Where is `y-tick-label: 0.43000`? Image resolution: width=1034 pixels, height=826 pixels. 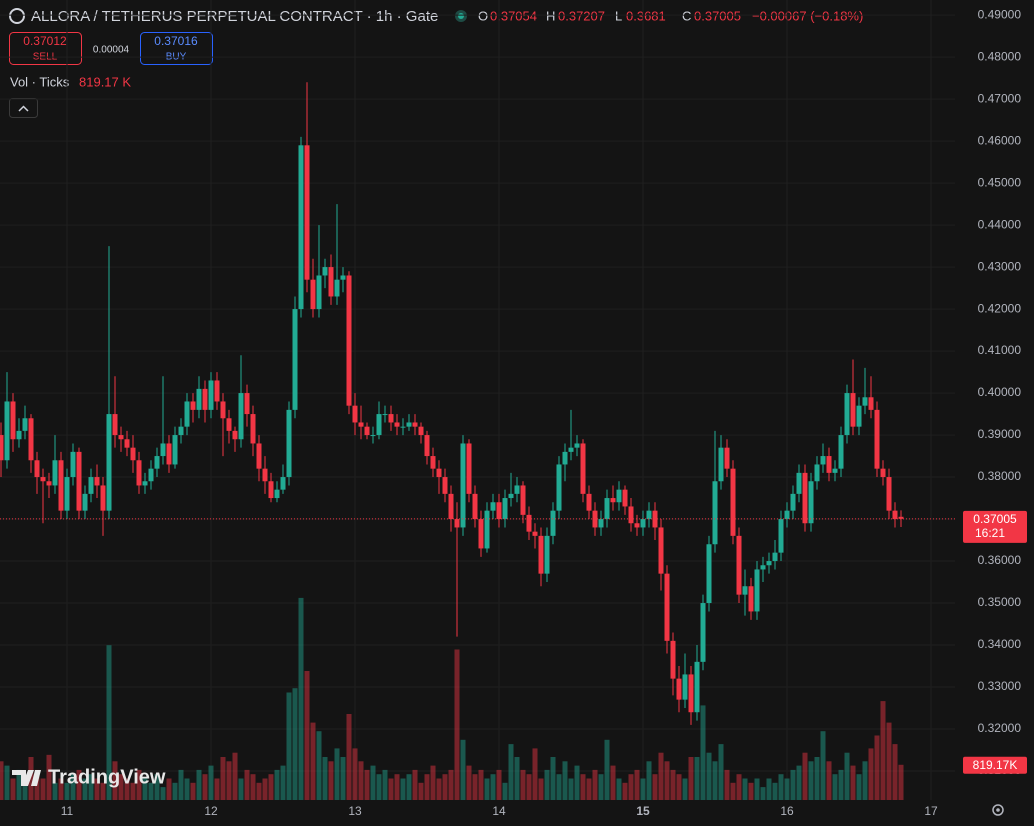
y-tick-label: 0.43000 is located at coordinates (1000, 266).